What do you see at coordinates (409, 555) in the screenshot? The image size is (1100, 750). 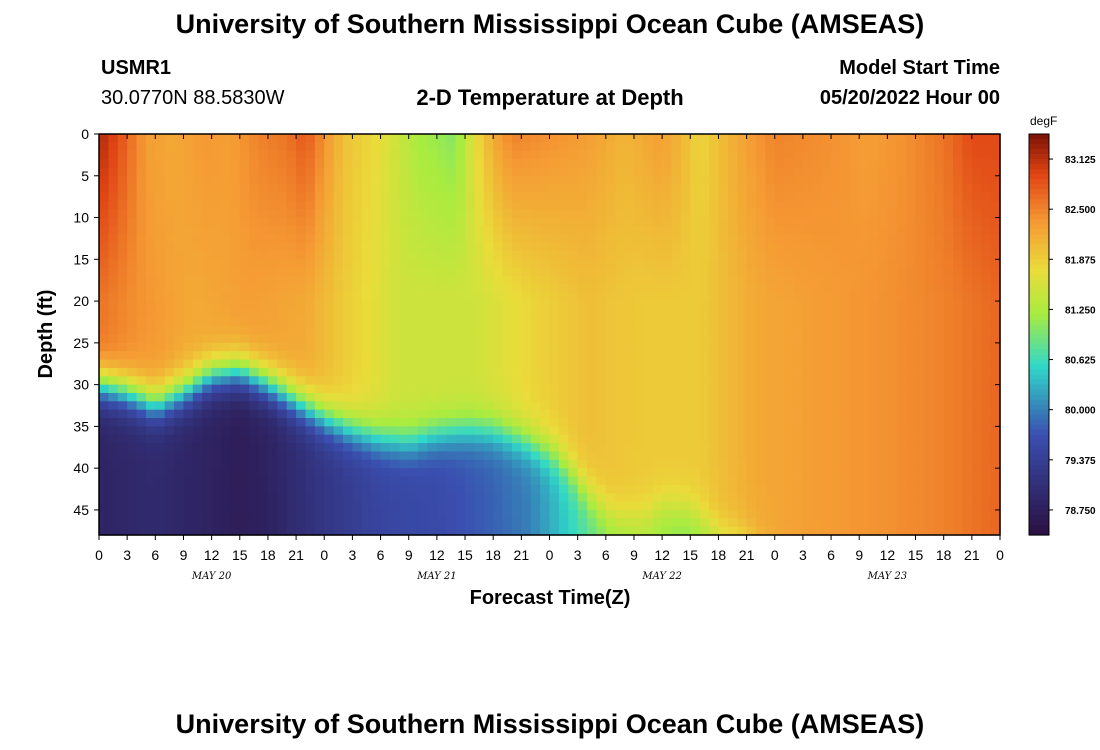 I see `x-tick-label: 9` at bounding box center [409, 555].